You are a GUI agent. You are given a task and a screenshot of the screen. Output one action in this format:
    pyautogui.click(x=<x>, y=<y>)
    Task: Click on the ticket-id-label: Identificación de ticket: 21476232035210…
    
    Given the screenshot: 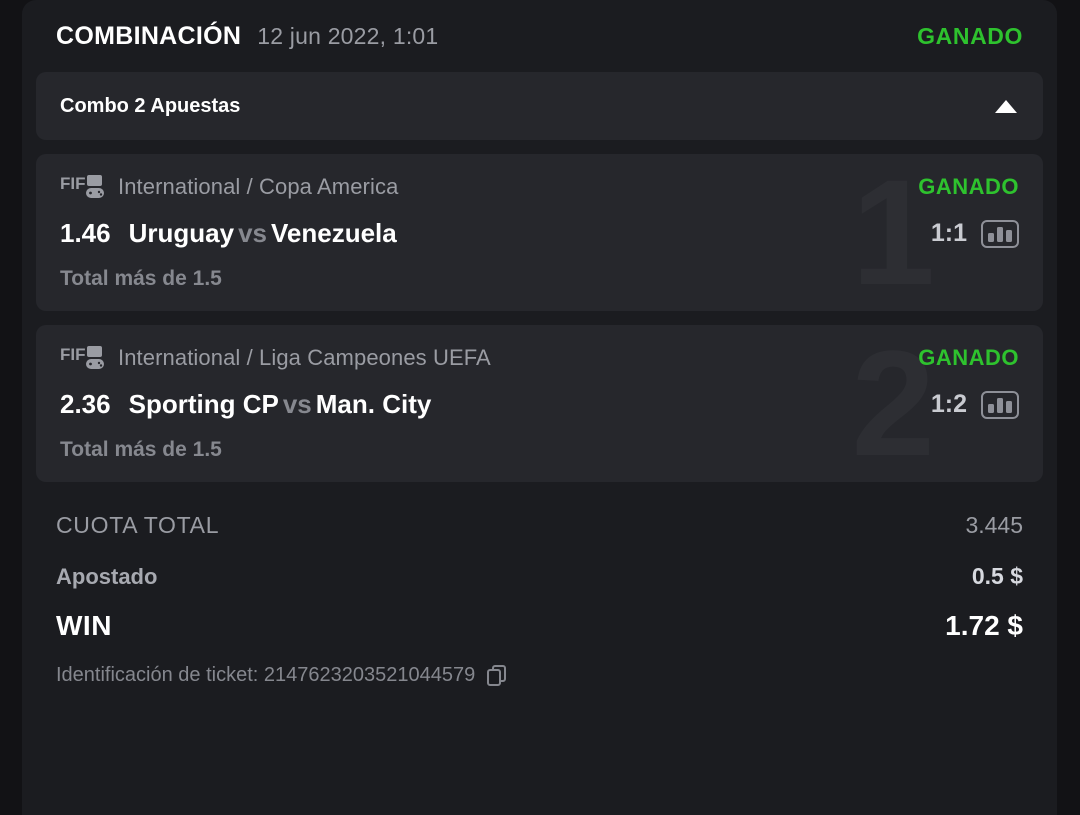 What is the action you would take?
    pyautogui.click(x=266, y=675)
    